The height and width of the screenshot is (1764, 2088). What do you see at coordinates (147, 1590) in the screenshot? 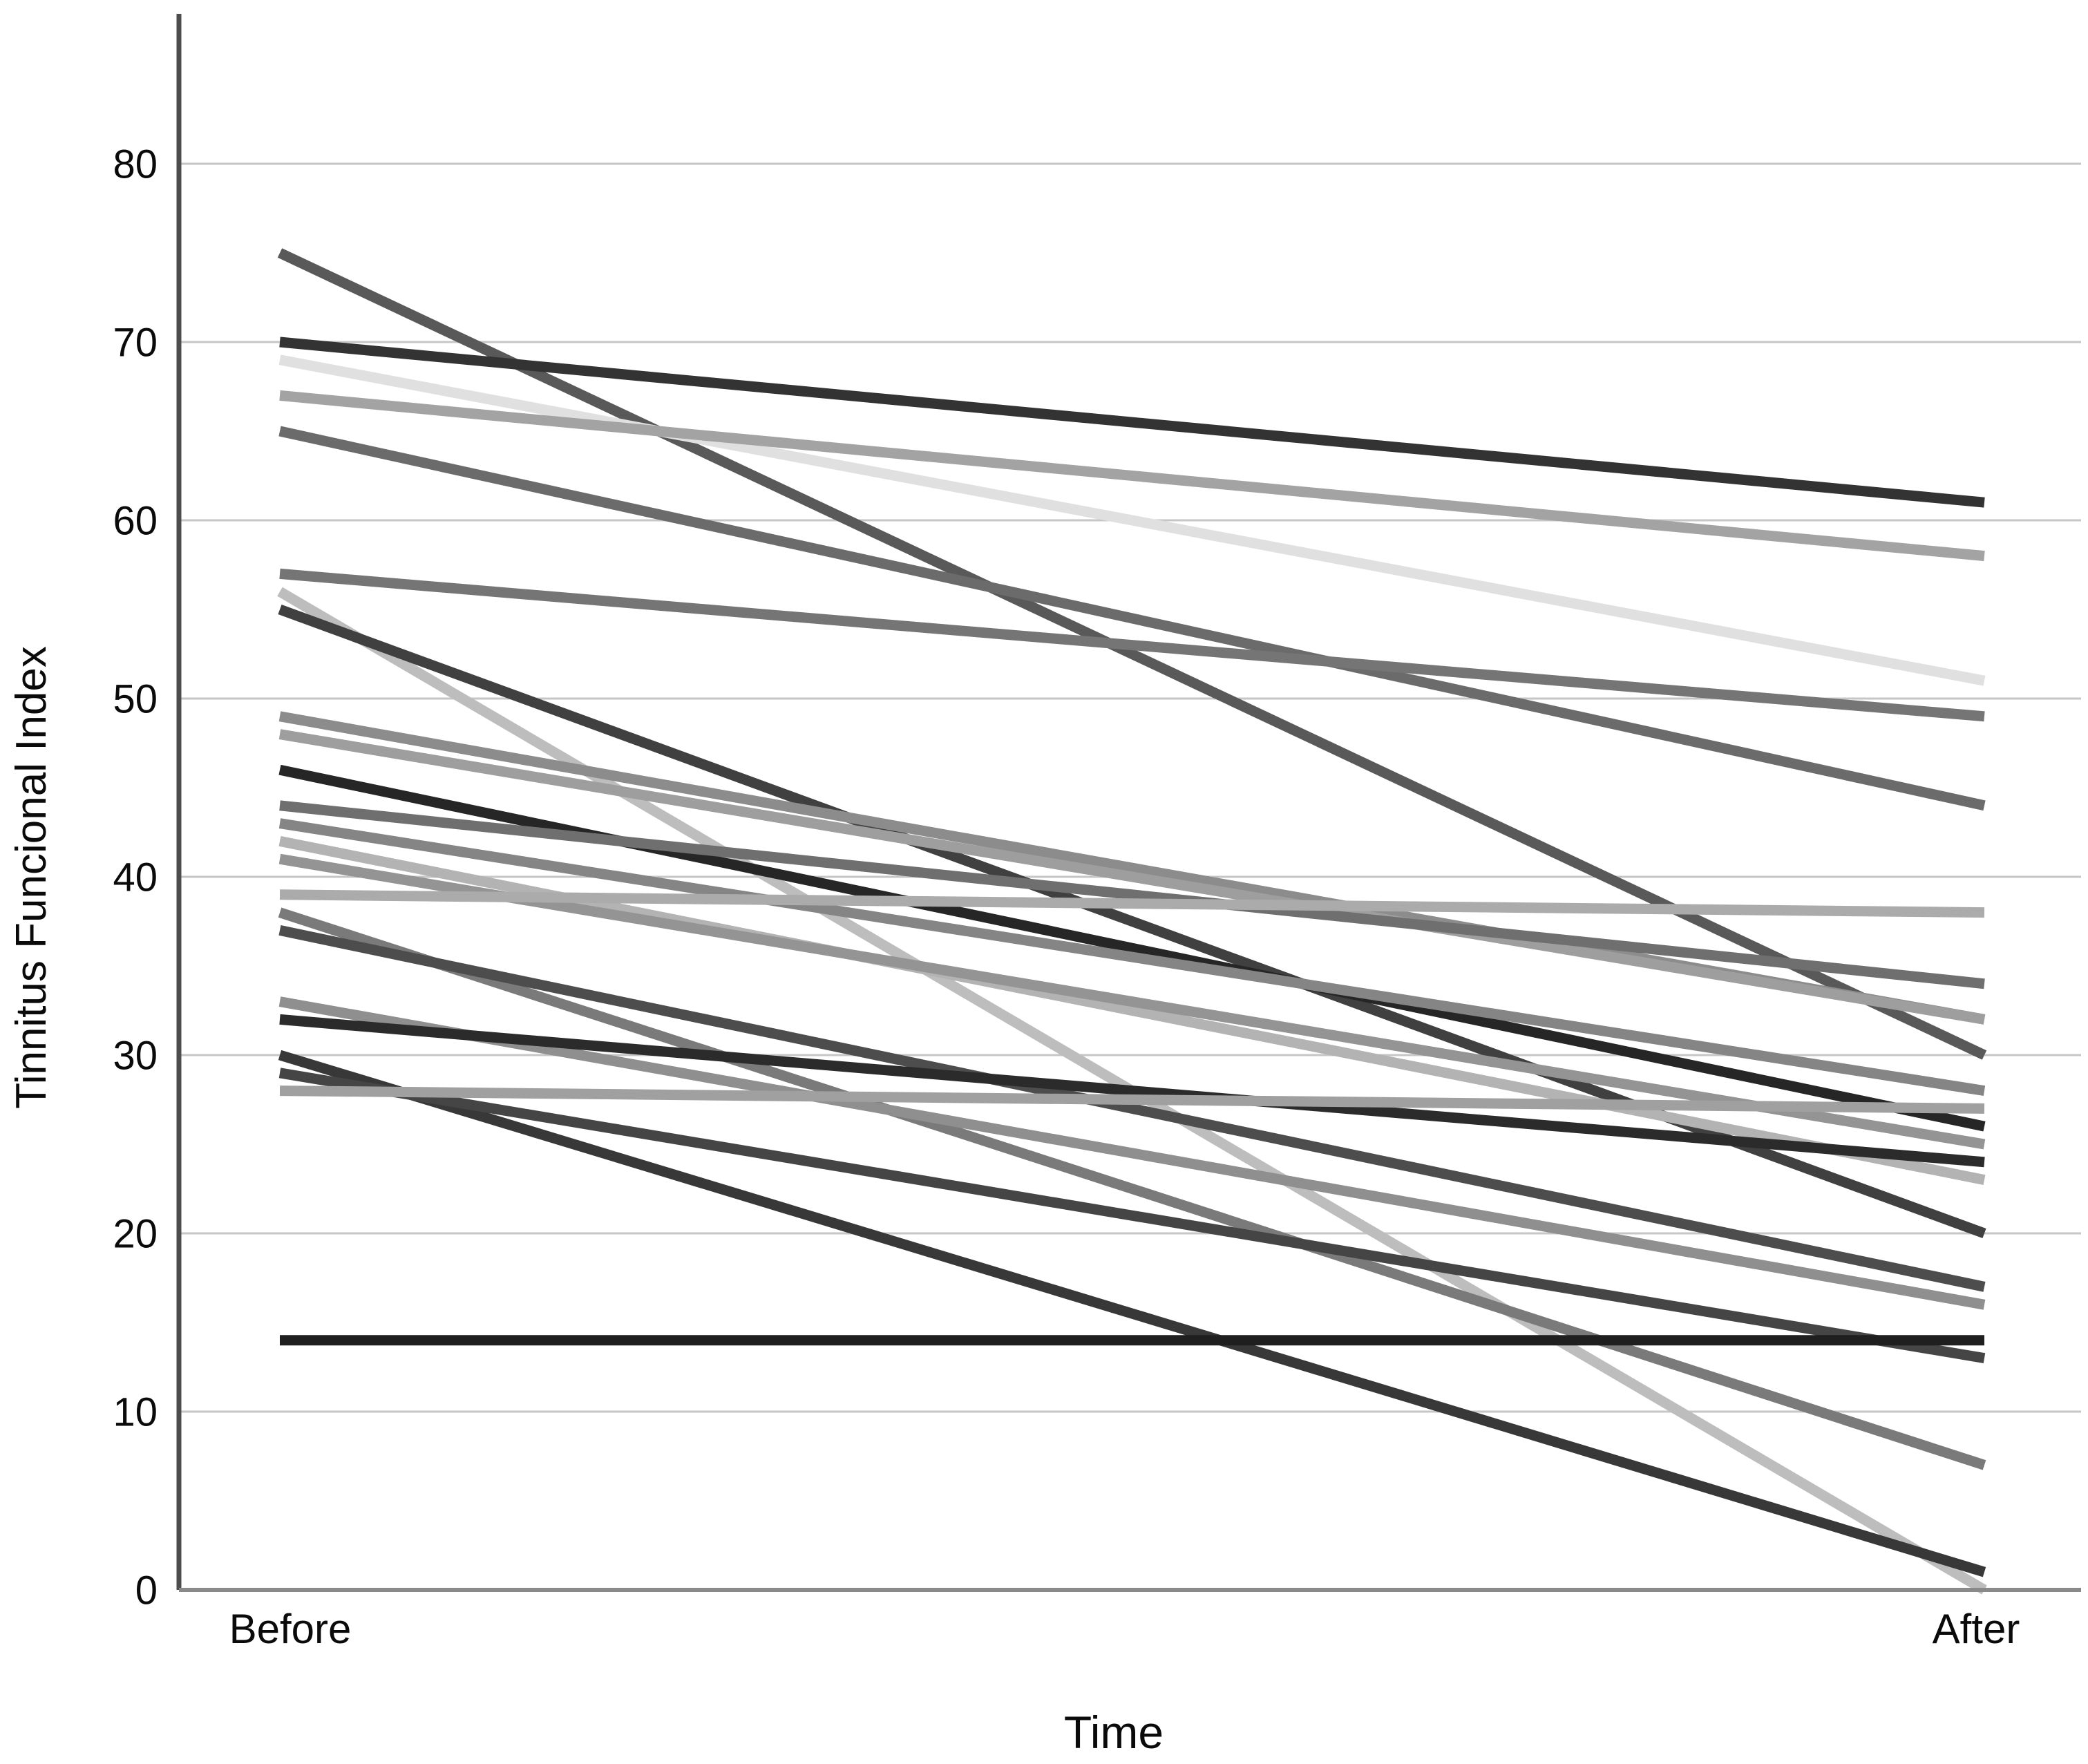
I see `y-tick-label-0: 0` at bounding box center [147, 1590].